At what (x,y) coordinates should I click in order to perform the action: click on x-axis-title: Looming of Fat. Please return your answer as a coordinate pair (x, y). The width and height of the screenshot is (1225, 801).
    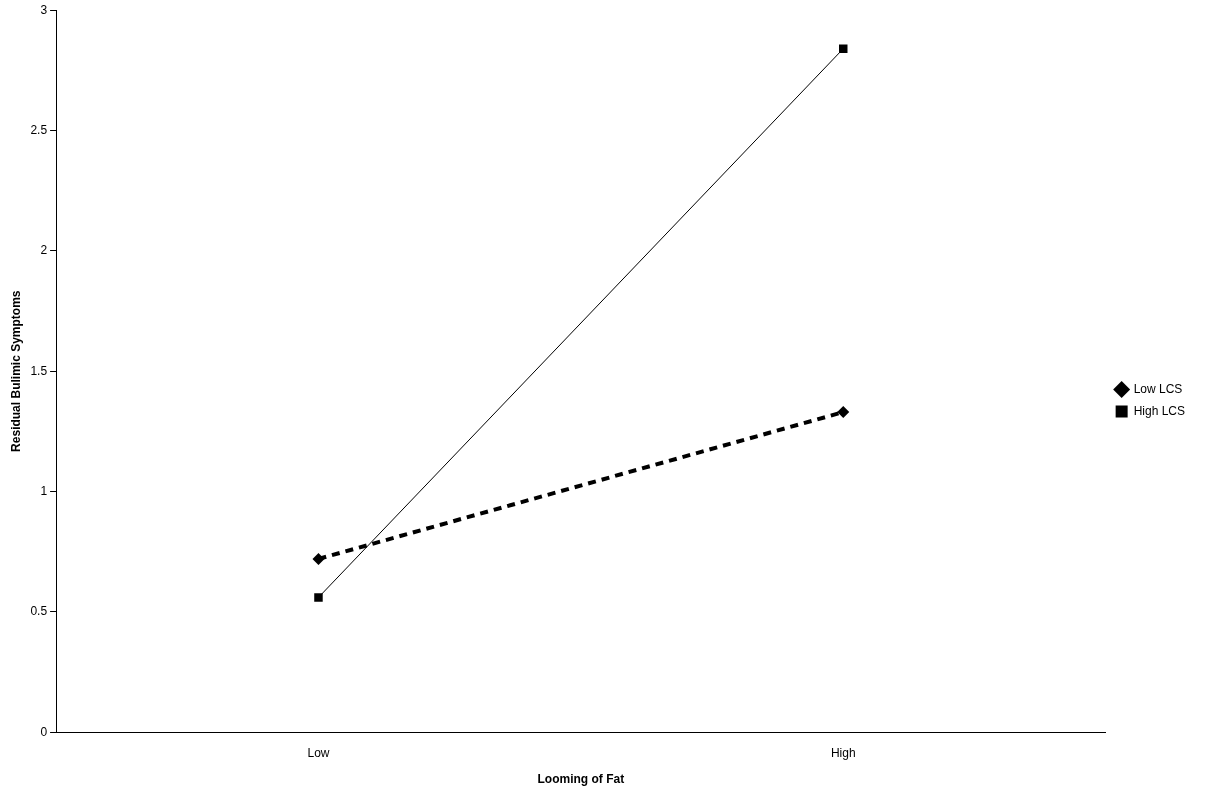
    Looking at the image, I should click on (581, 779).